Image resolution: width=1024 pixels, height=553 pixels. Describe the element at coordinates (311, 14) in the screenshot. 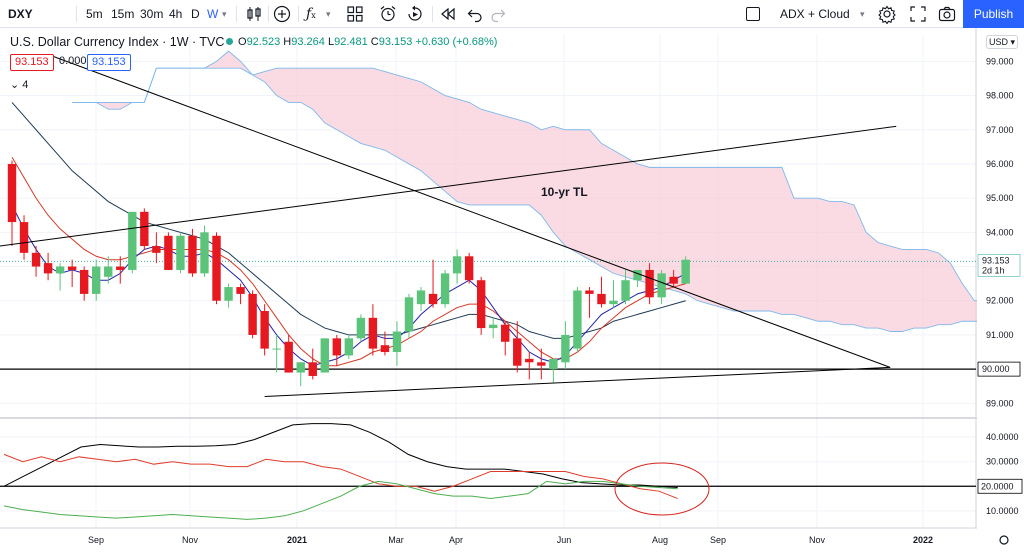

I see `indicators-fx-icon: ƒx` at that location.